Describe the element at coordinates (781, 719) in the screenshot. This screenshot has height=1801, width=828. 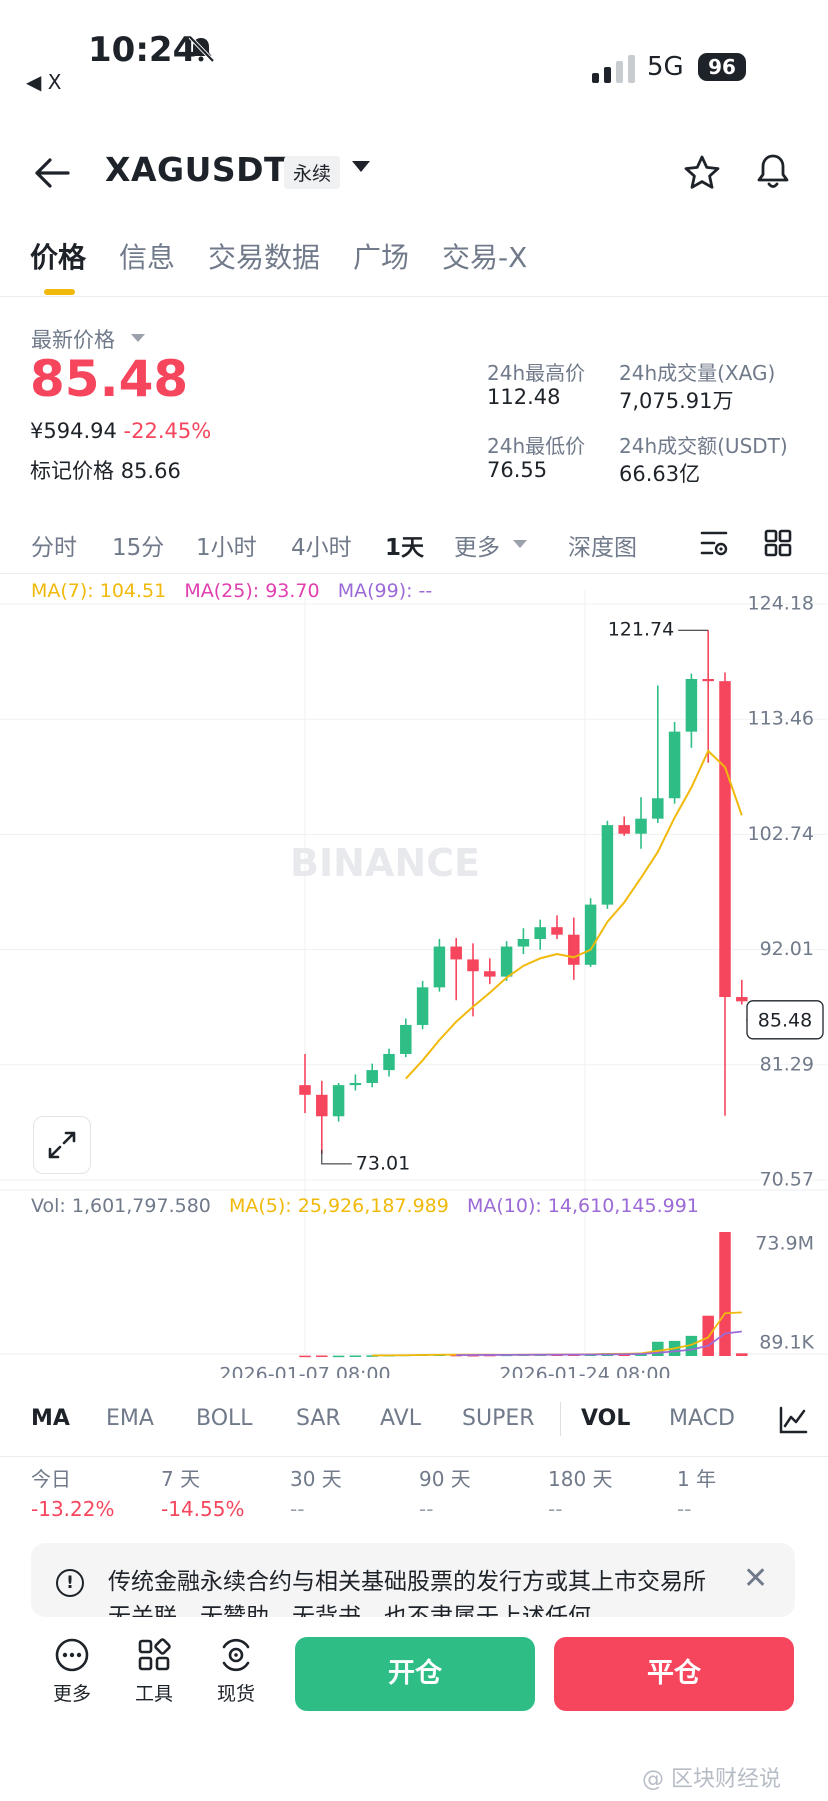
I see `y-tick-label: 113.46` at that location.